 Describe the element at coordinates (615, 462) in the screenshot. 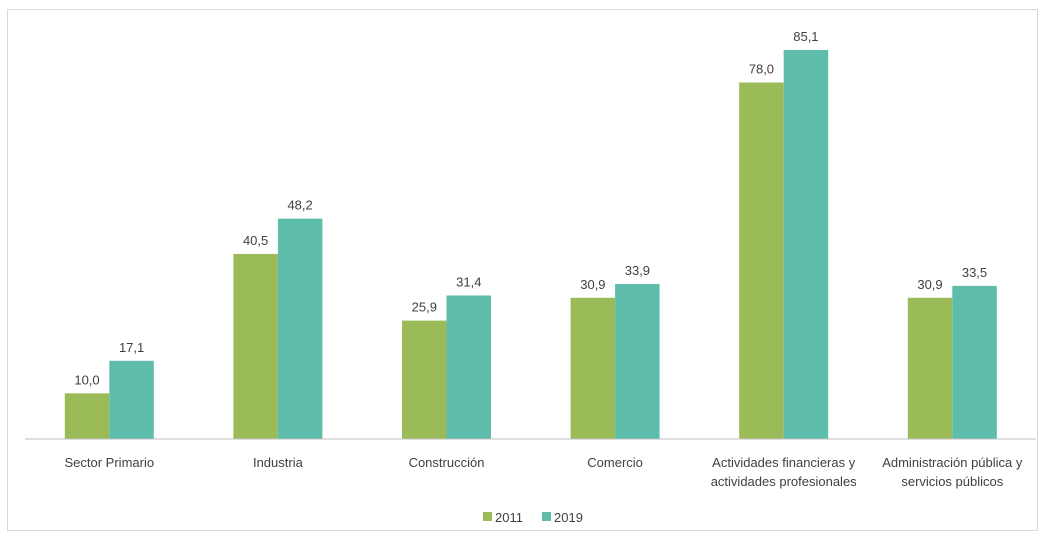

I see `category-label-3-0: Comercio` at that location.